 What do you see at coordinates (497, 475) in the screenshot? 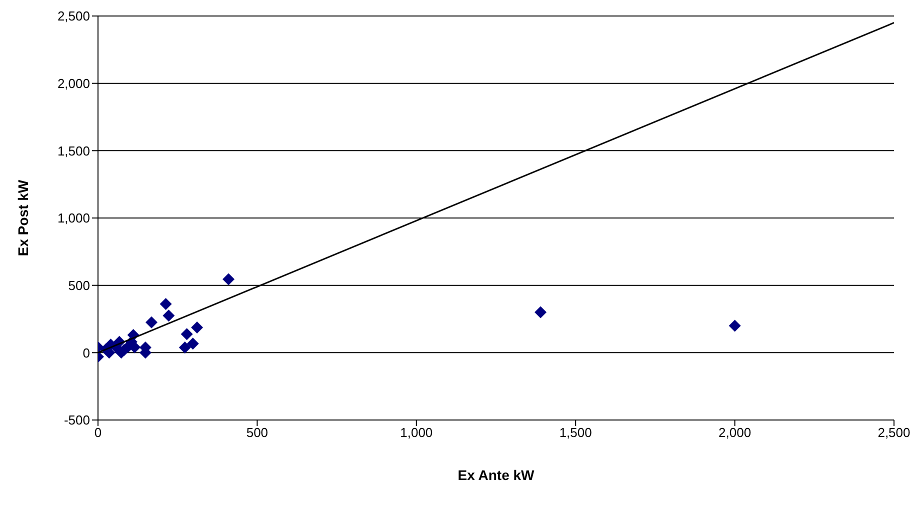
I see `x-axis-title: Ex Ante kW` at bounding box center [497, 475].